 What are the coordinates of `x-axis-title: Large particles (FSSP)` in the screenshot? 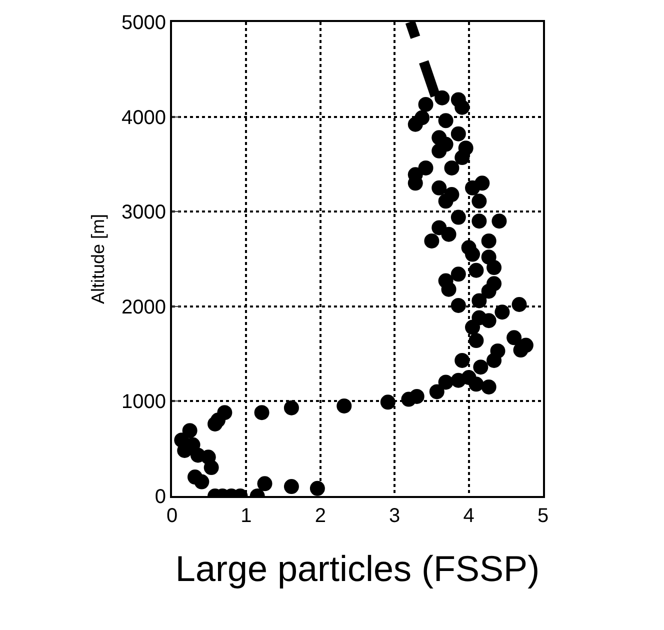 It's located at (357, 569).